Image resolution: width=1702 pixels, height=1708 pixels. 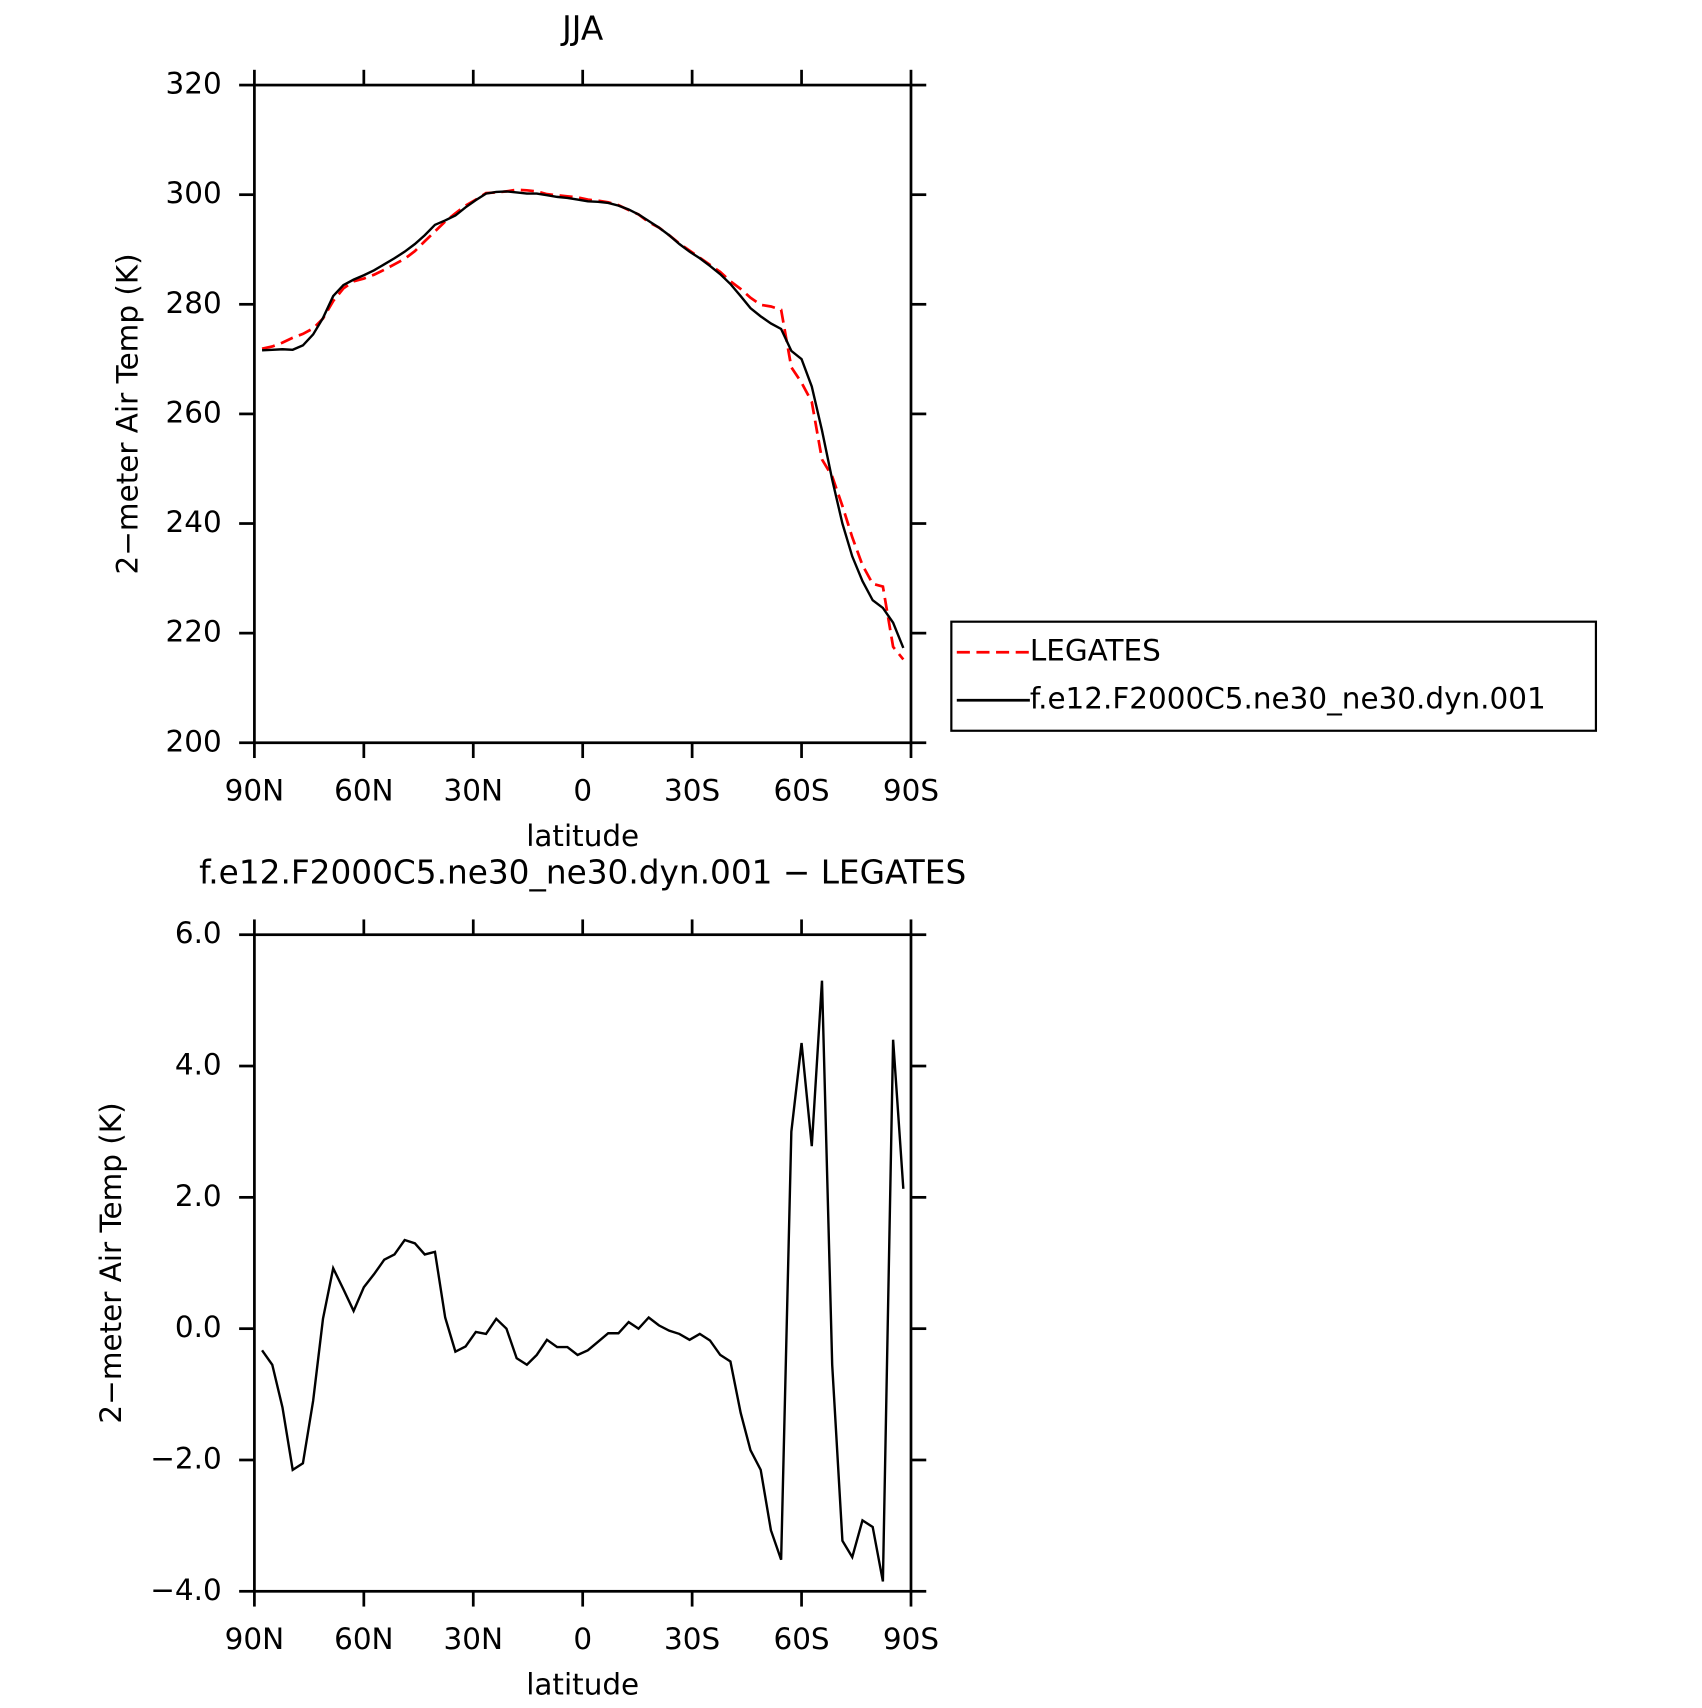 What do you see at coordinates (198, 1196) in the screenshot?
I see `y-tick-label: 2.0` at bounding box center [198, 1196].